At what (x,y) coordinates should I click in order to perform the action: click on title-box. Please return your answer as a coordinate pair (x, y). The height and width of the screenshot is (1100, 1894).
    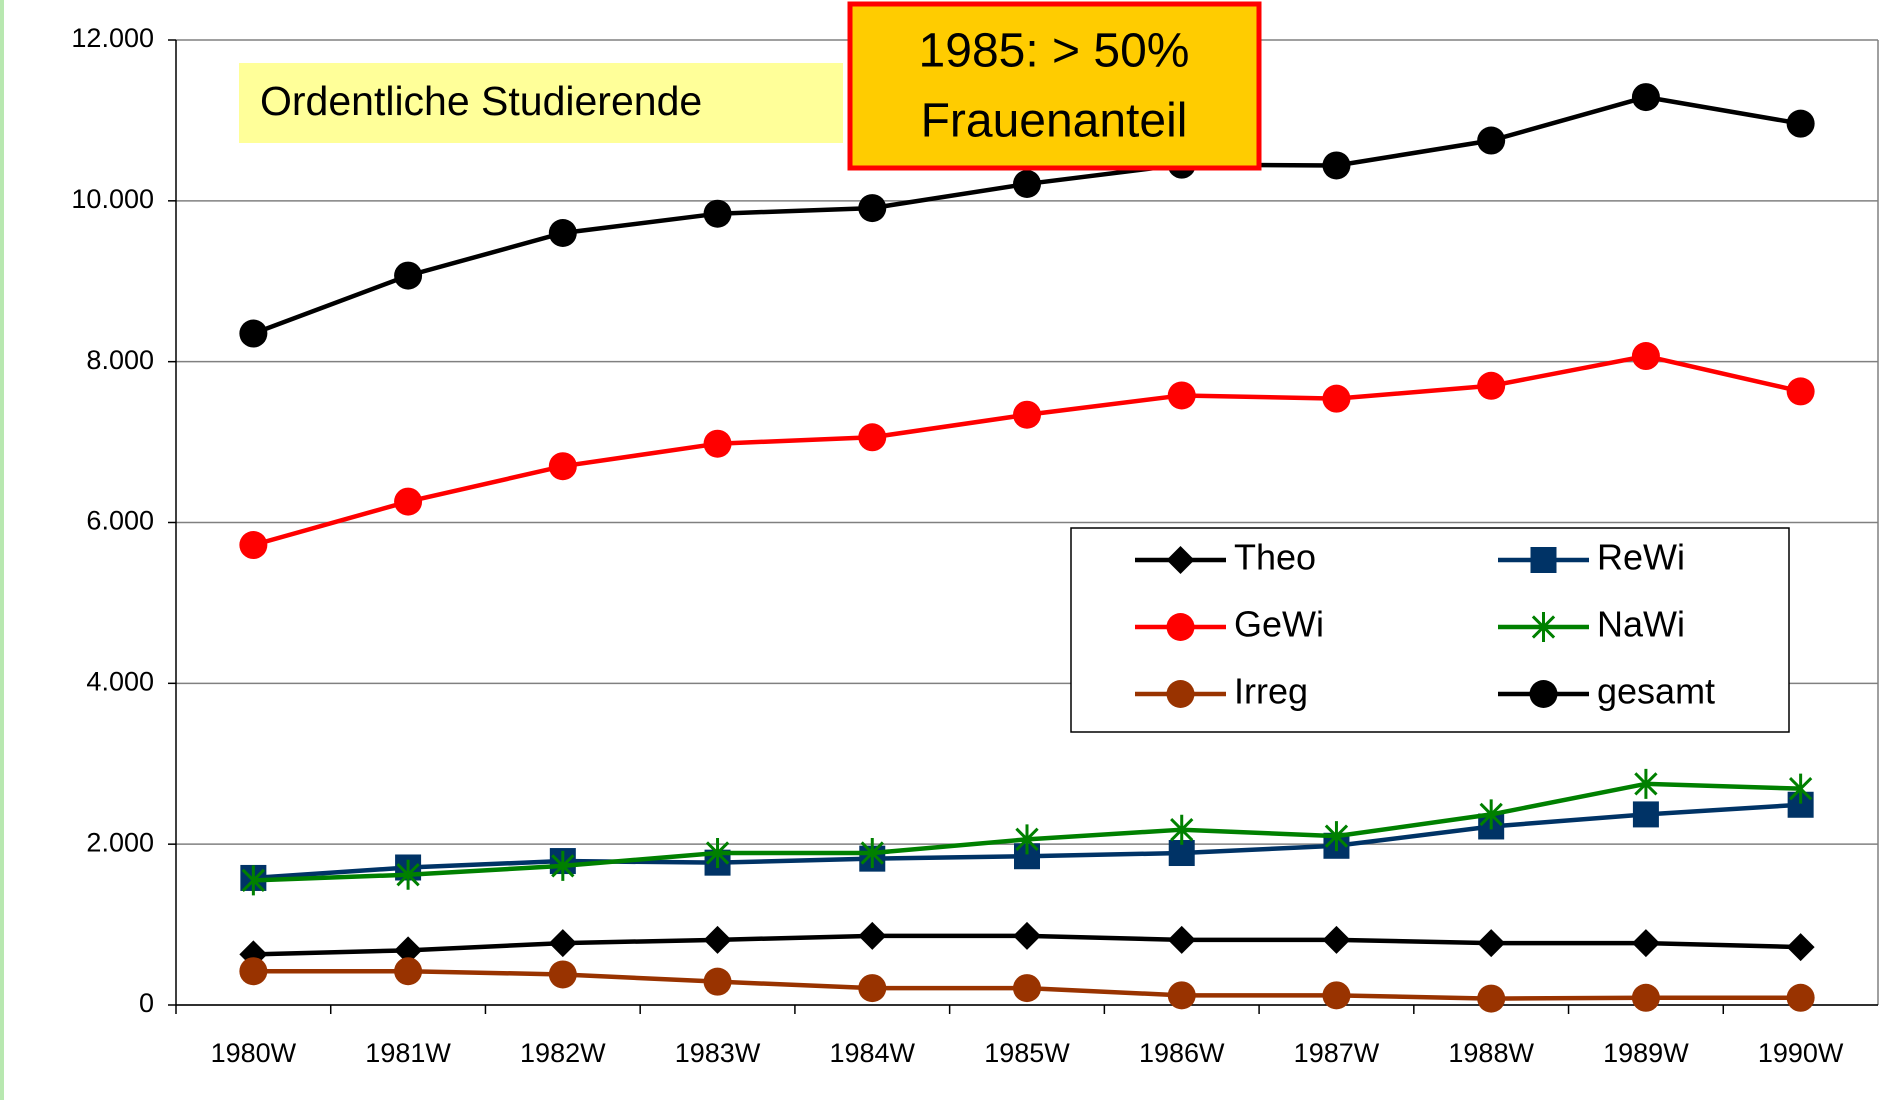
    Looking at the image, I should click on (541, 103).